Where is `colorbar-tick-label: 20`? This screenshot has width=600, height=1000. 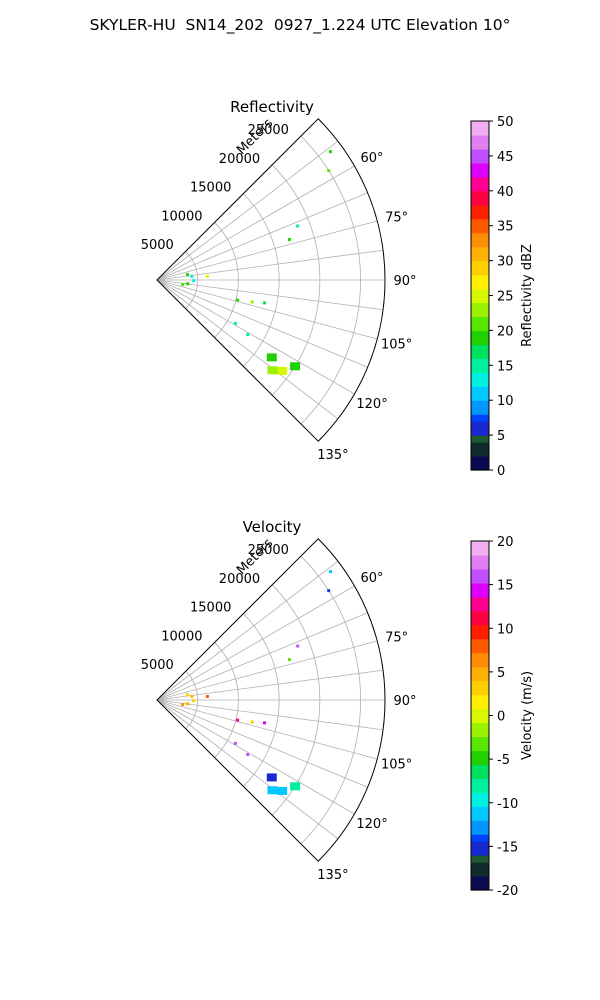 colorbar-tick-label: 20 is located at coordinates (505, 331).